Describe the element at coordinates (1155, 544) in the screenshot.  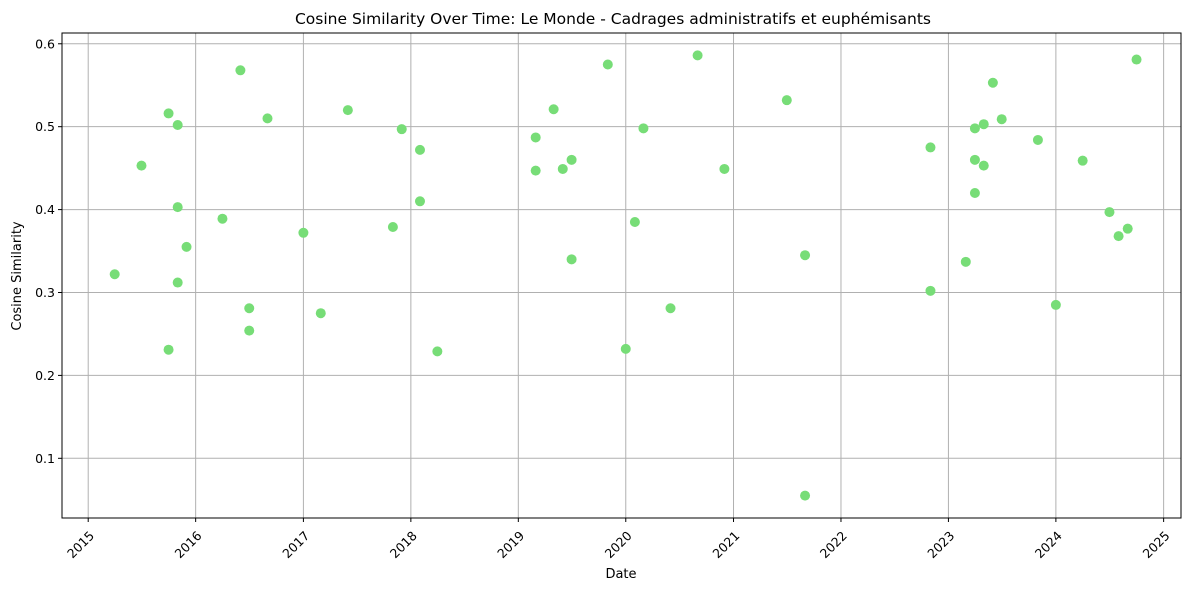
I see `x-tick-label: 2025` at that location.